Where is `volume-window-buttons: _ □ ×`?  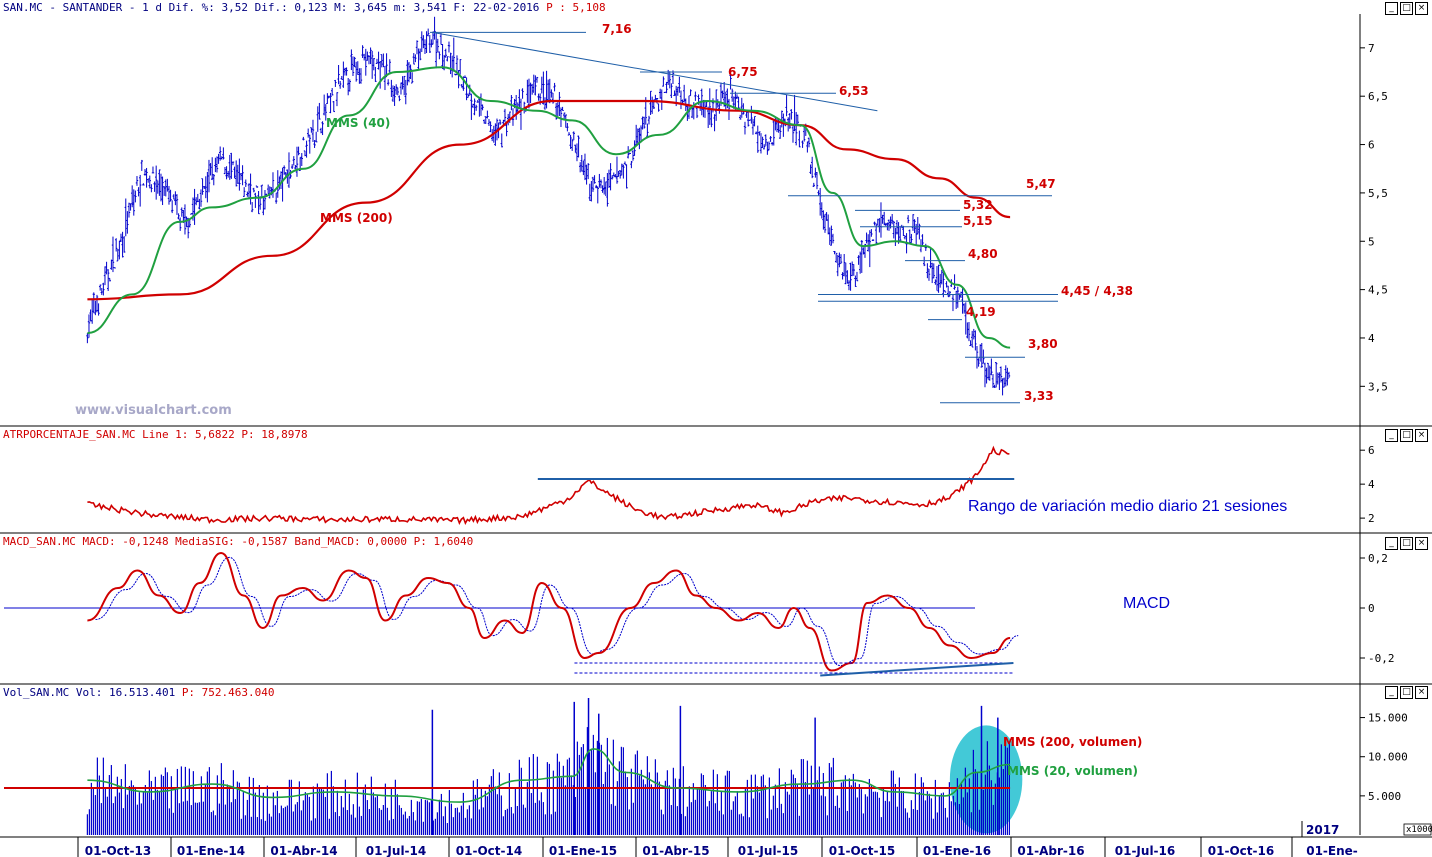
volume-window-buttons: _ □ × is located at coordinates (1406, 692).